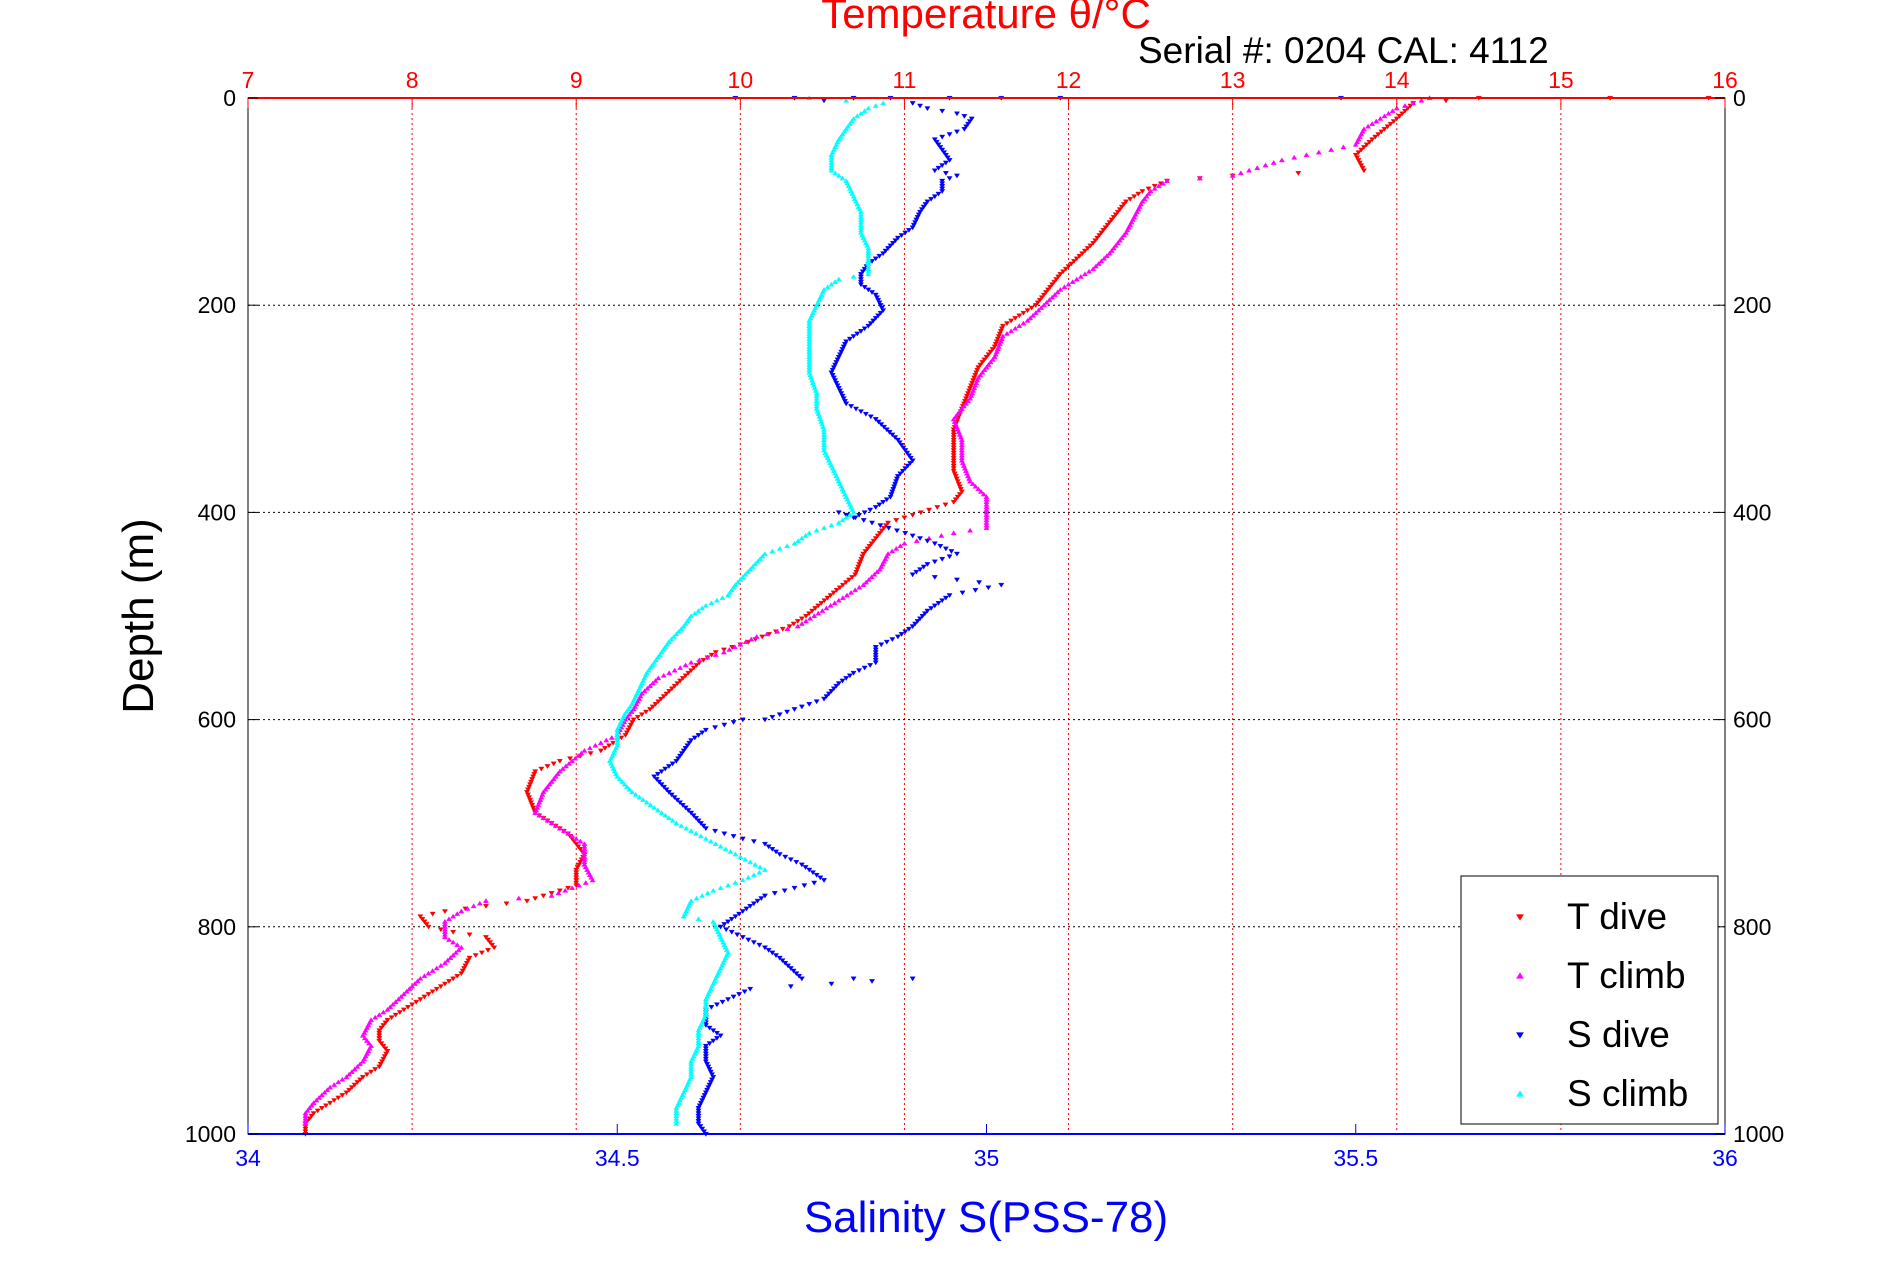 Image resolution: width=1891 pixels, height=1267 pixels. I want to click on salinity-tick-label: 36, so click(1725, 1158).